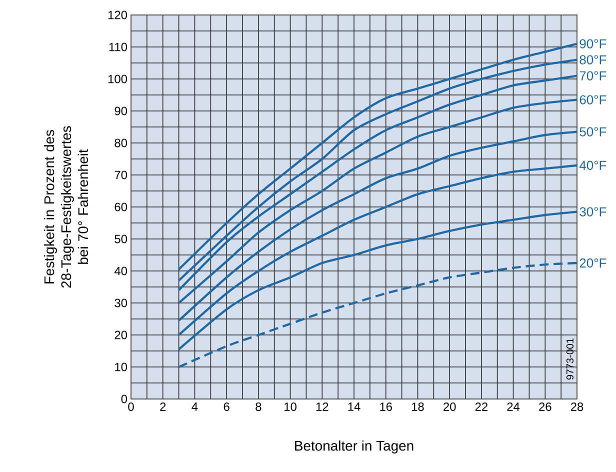 This screenshot has height=472, width=616. Describe the element at coordinates (481, 406) in the screenshot. I see `x-tick-label: 22` at that location.